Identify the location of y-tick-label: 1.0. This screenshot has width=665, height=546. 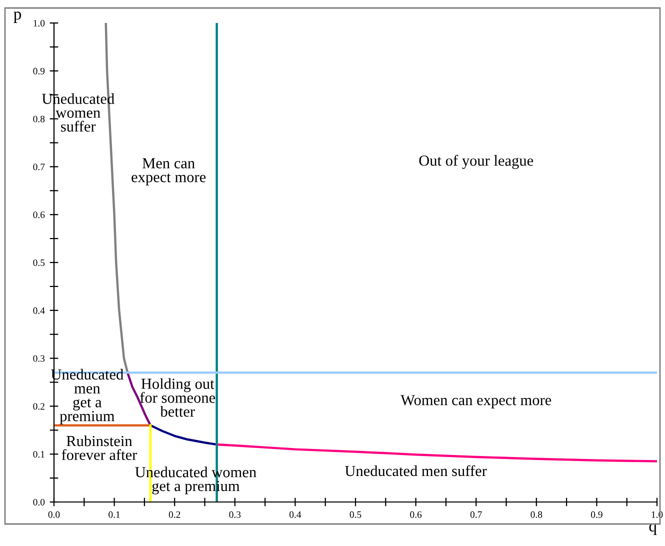
(39, 23).